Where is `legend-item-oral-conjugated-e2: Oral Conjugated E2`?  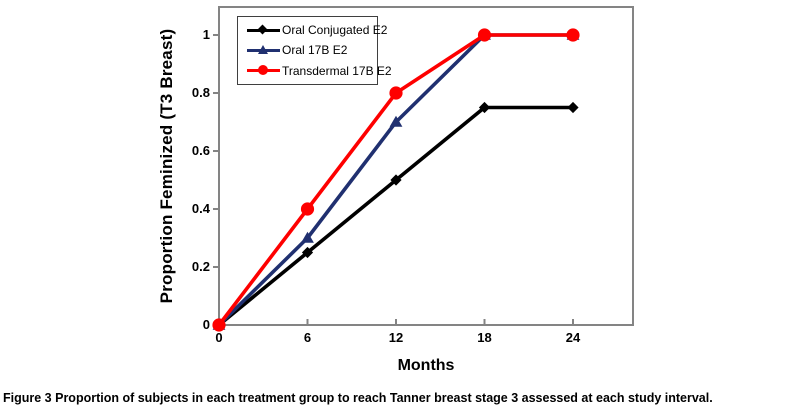 legend-item-oral-conjugated-e2: Oral Conjugated E2 is located at coordinates (317, 30).